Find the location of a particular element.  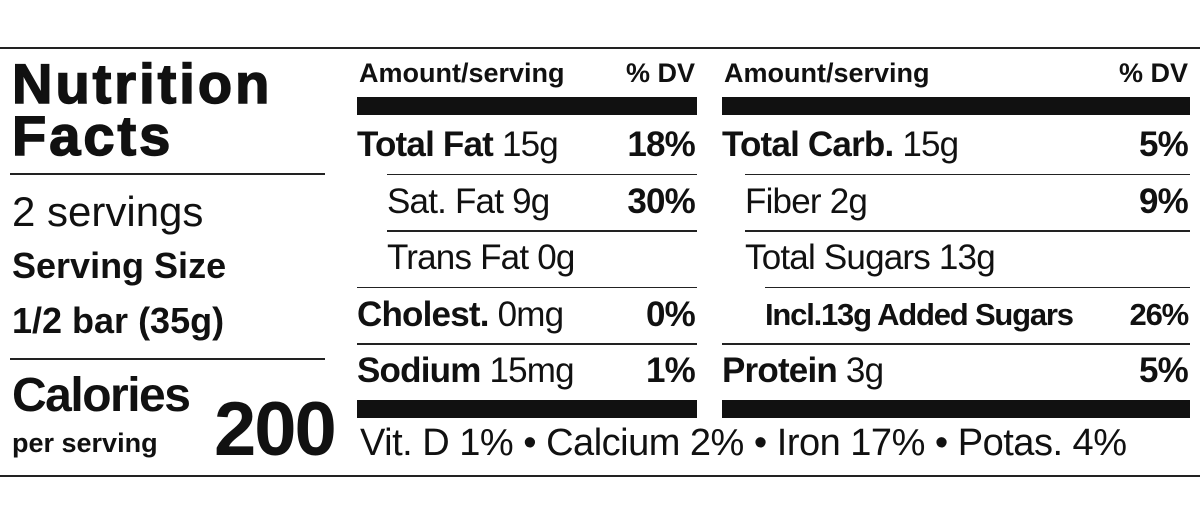

nutrient-row: Sodium 15mg 1% is located at coordinates (526, 371).